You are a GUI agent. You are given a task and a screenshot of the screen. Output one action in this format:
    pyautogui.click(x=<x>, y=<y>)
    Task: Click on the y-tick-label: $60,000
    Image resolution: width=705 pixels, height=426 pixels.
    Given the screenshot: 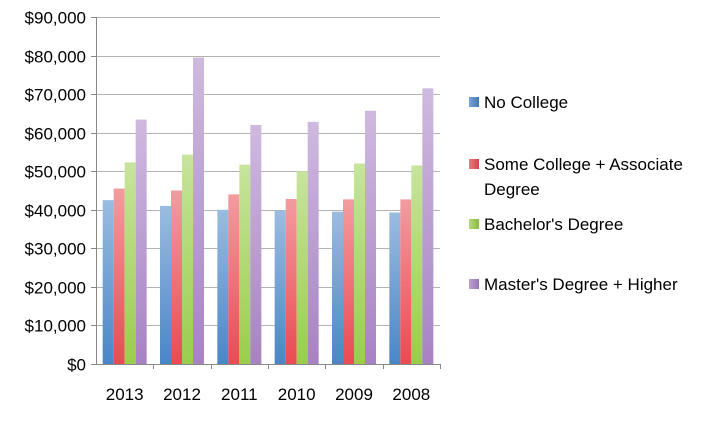 What is the action you would take?
    pyautogui.click(x=55, y=134)
    